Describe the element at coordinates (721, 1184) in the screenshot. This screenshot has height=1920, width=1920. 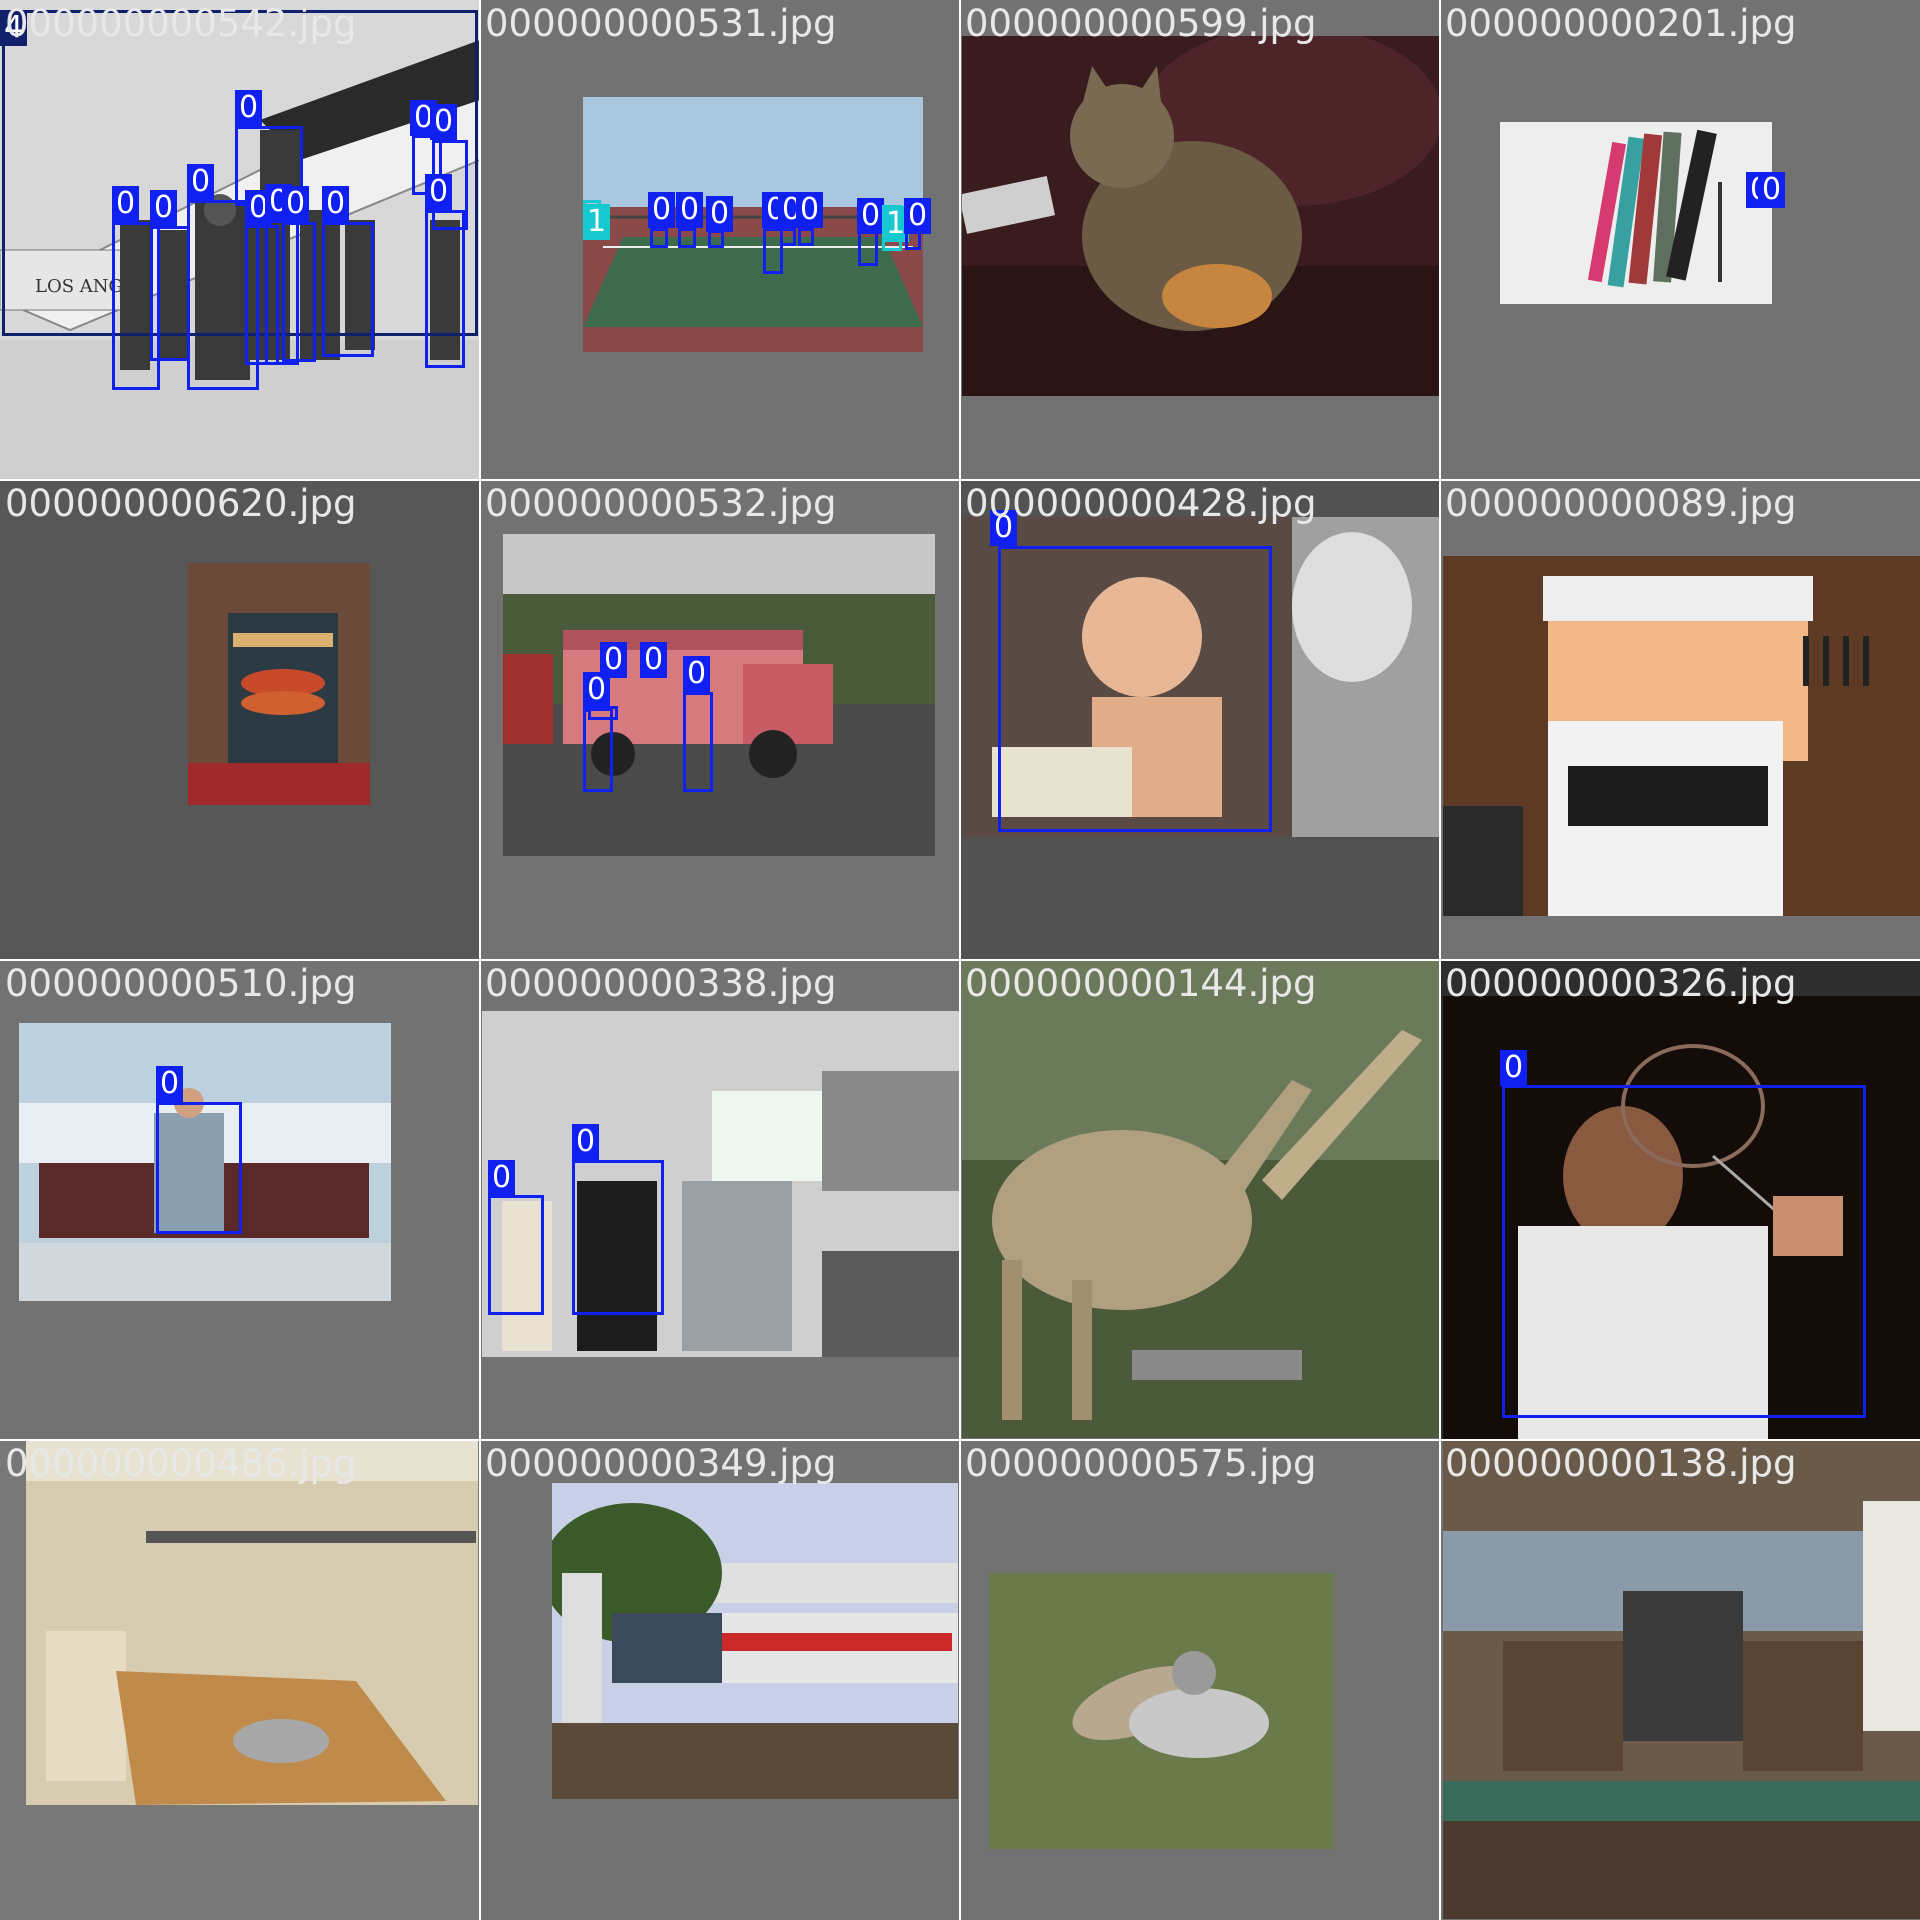
I see `photo-kitchen-people` at that location.